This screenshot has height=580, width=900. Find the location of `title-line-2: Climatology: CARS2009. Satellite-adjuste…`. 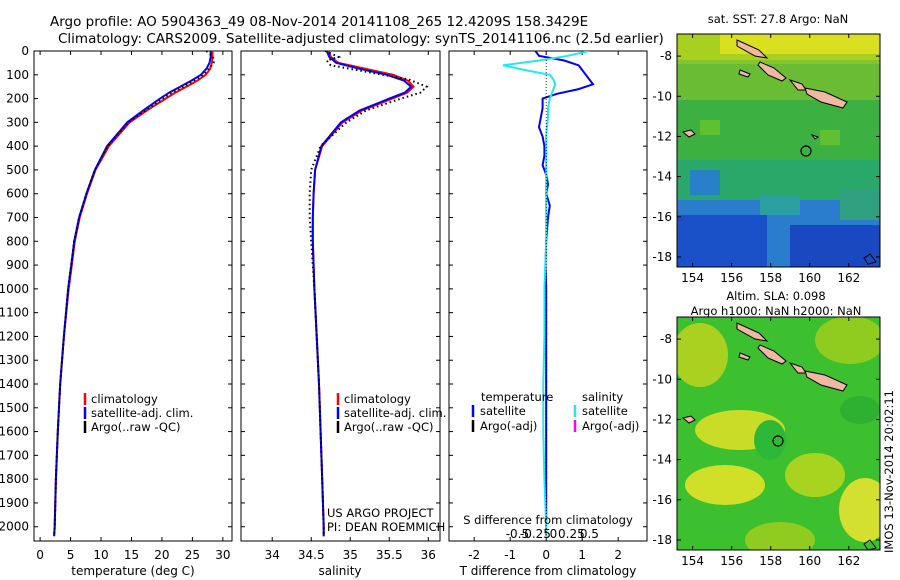

title-line-2: Climatology: CARS2009. Satellite-adjuste… is located at coordinates (361, 39).